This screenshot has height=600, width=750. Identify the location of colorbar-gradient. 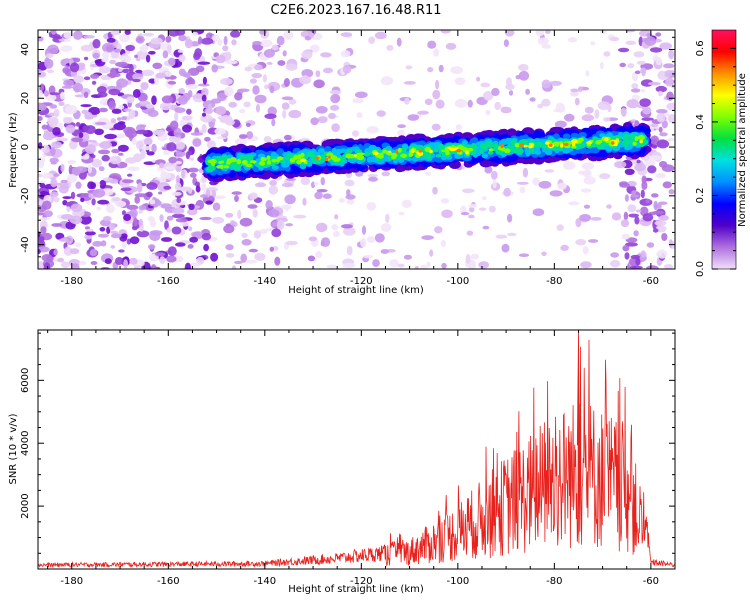
(724, 149).